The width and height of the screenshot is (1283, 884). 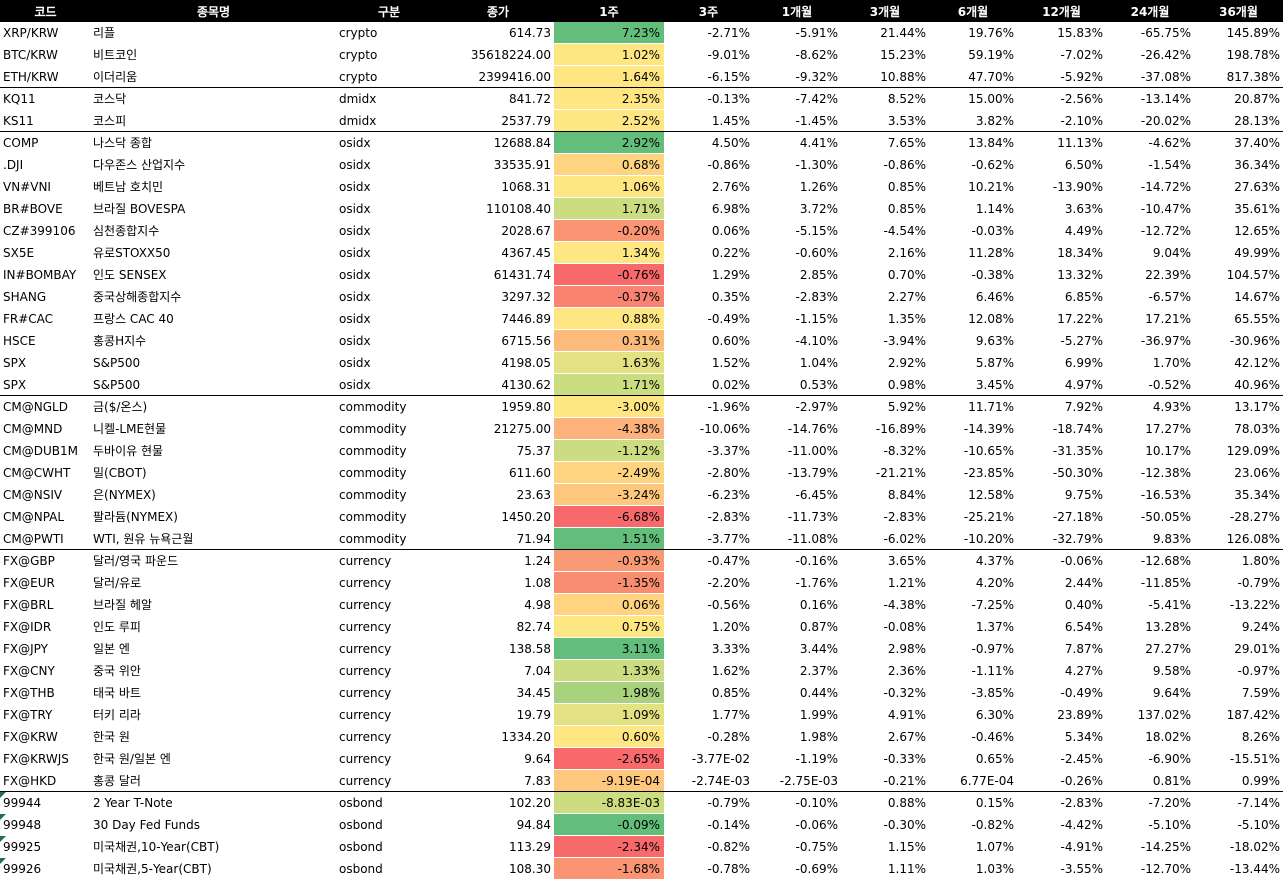 I want to click on cell-12m: 17.22%, so click(x=1061, y=319).